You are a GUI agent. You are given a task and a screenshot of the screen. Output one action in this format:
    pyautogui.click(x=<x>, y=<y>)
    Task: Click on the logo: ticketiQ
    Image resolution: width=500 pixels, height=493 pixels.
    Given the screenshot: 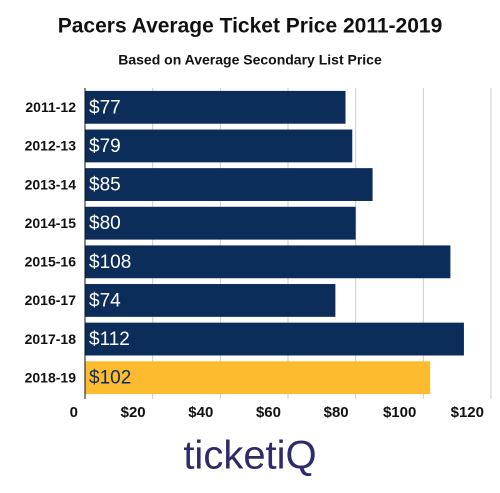 What is the action you would take?
    pyautogui.click(x=249, y=456)
    